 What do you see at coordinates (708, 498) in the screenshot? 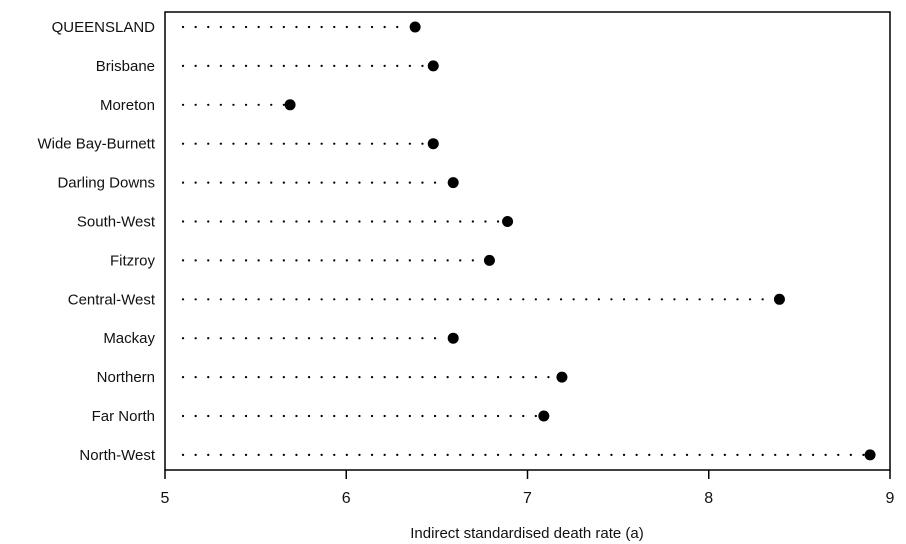
I see `x-tick-label: 8` at bounding box center [708, 498].